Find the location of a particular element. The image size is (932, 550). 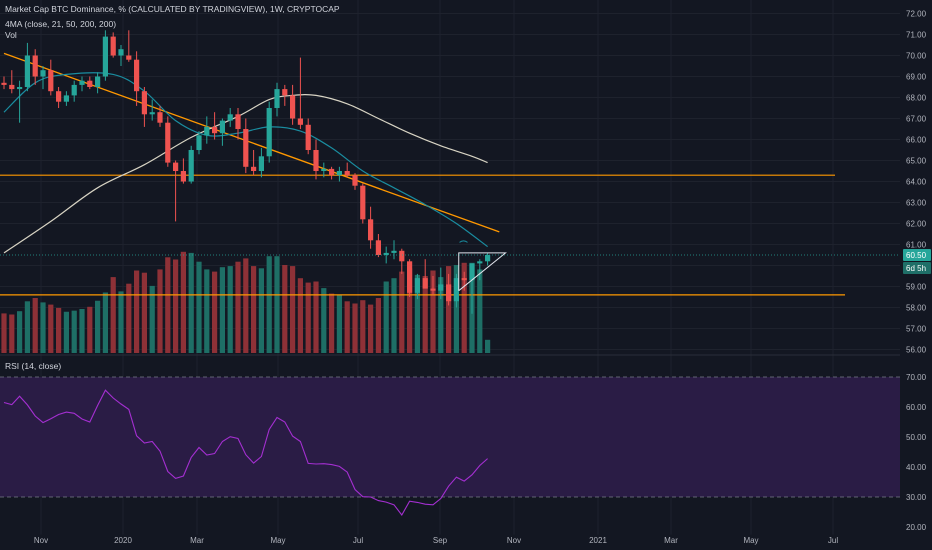

ma-legend: 4MA (close, 21, 50, 200, 200) is located at coordinates (61, 24).